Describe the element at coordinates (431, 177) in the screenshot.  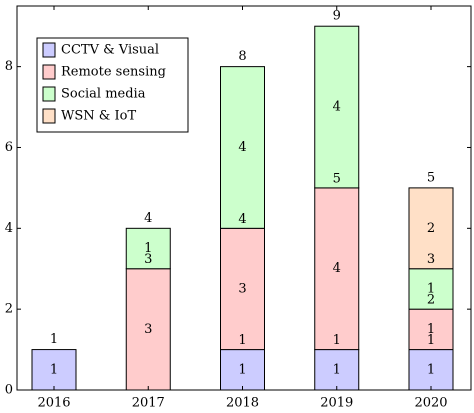
I see `total-label: 5` at that location.